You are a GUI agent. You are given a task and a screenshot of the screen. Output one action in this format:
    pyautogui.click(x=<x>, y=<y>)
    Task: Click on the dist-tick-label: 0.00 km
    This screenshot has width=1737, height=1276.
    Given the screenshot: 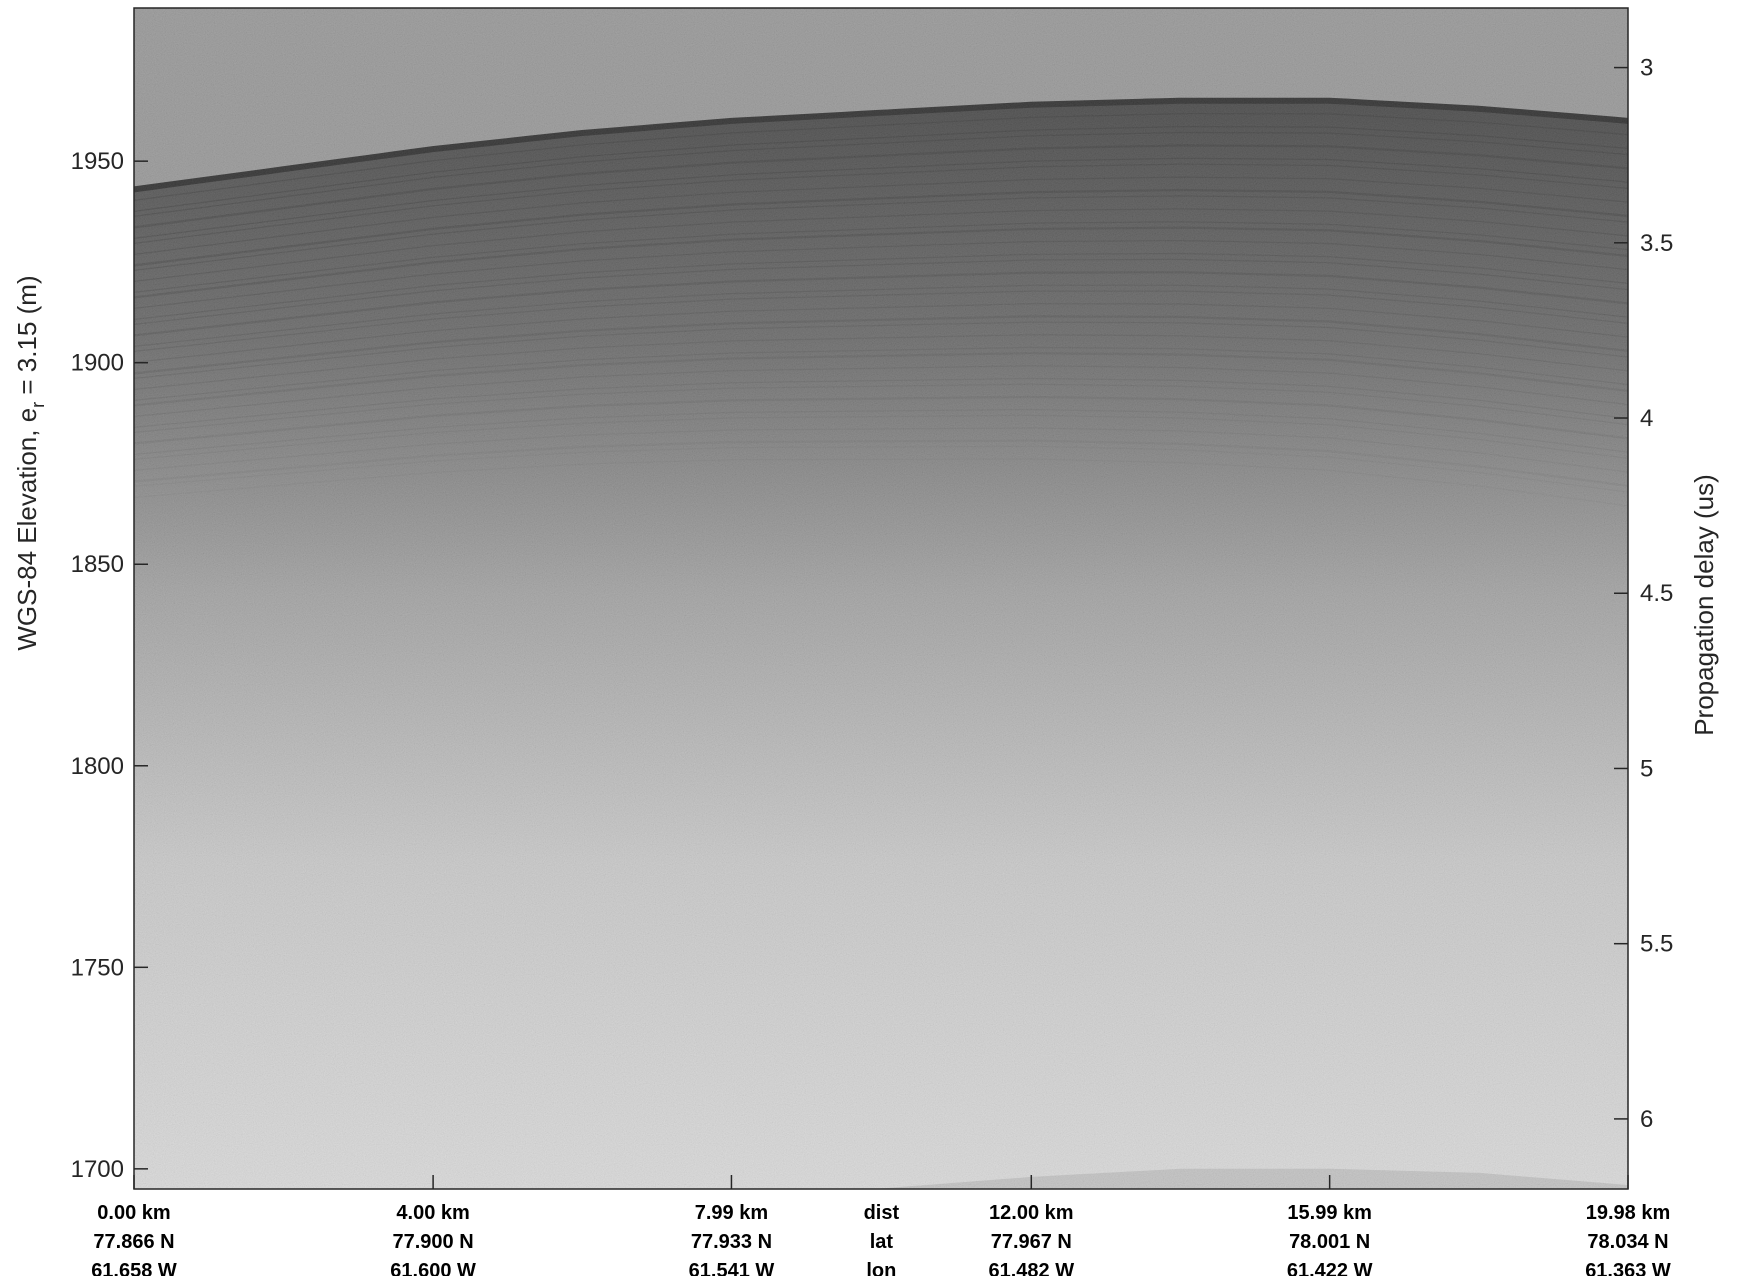 What is the action you would take?
    pyautogui.click(x=133, y=1213)
    